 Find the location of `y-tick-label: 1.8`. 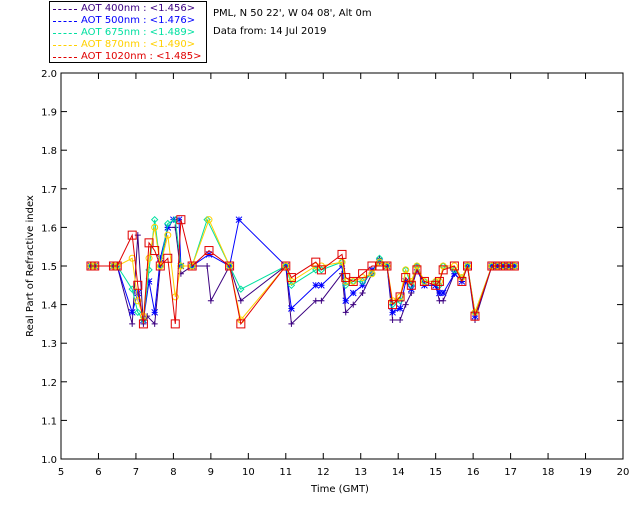

y-tick-label: 1.8 is located at coordinates (49, 151).